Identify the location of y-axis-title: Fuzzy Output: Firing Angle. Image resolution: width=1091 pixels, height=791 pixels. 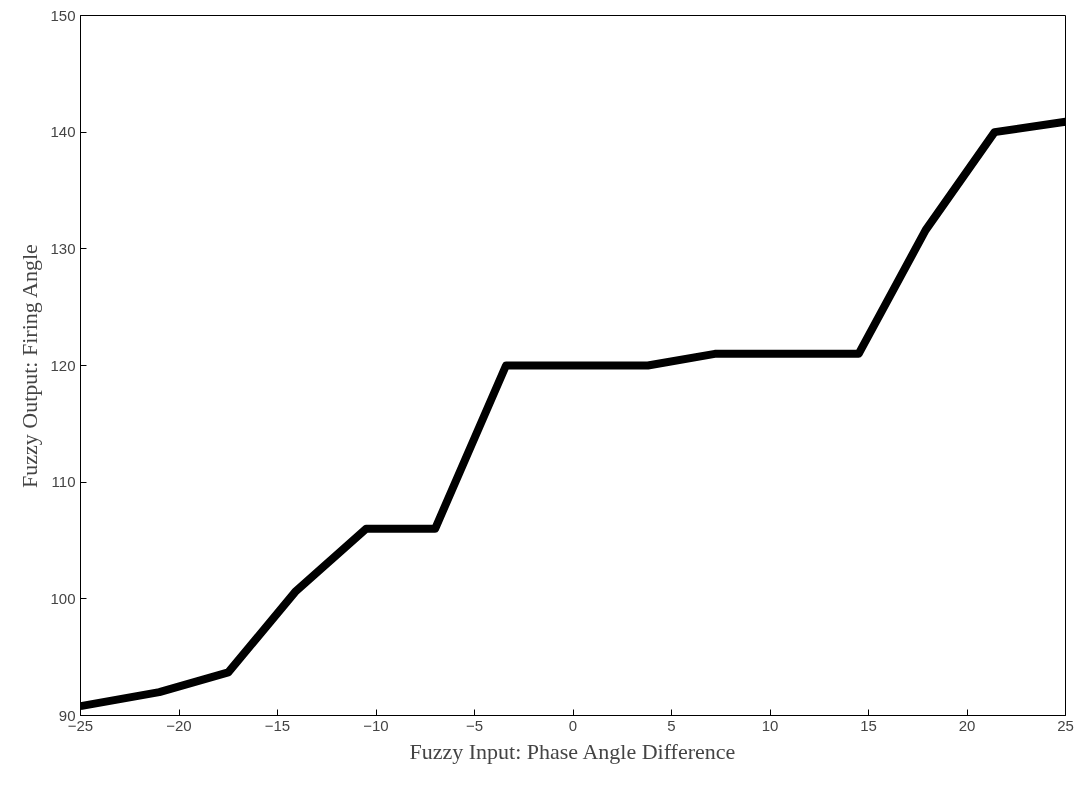
(30, 366).